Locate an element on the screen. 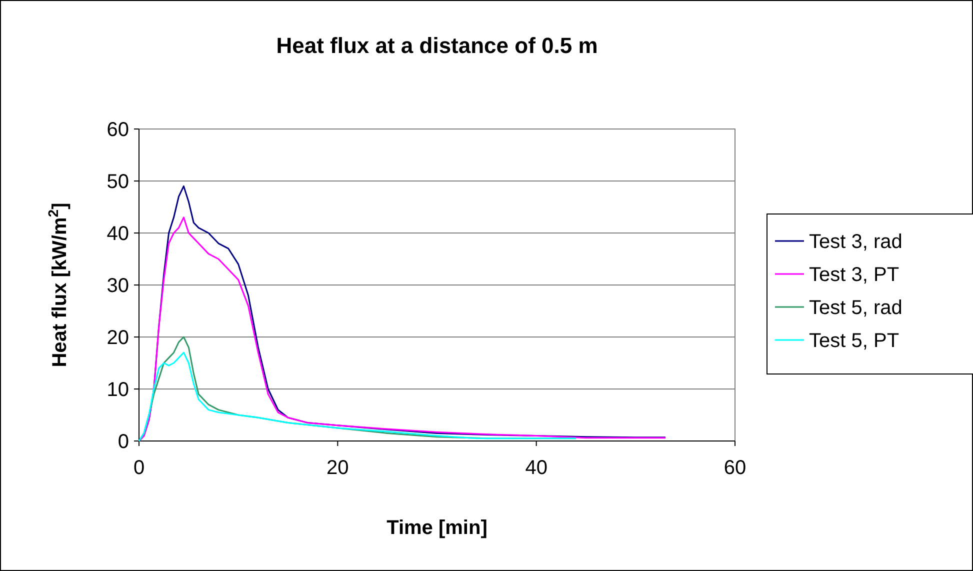 This screenshot has width=973, height=571. y-tick-label: 50 is located at coordinates (117, 182).